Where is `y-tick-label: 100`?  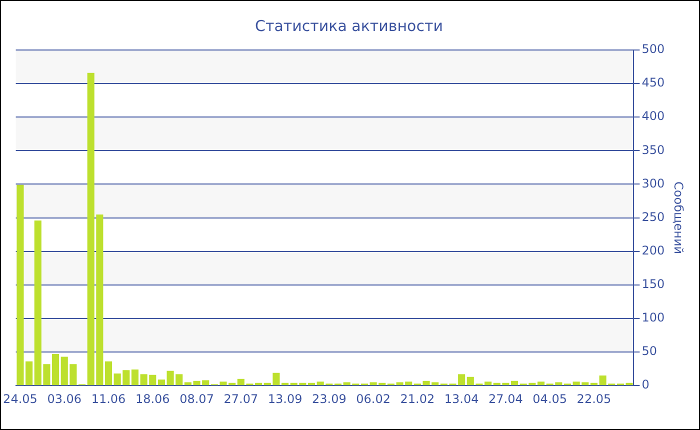 y-tick-label: 100 is located at coordinates (653, 317).